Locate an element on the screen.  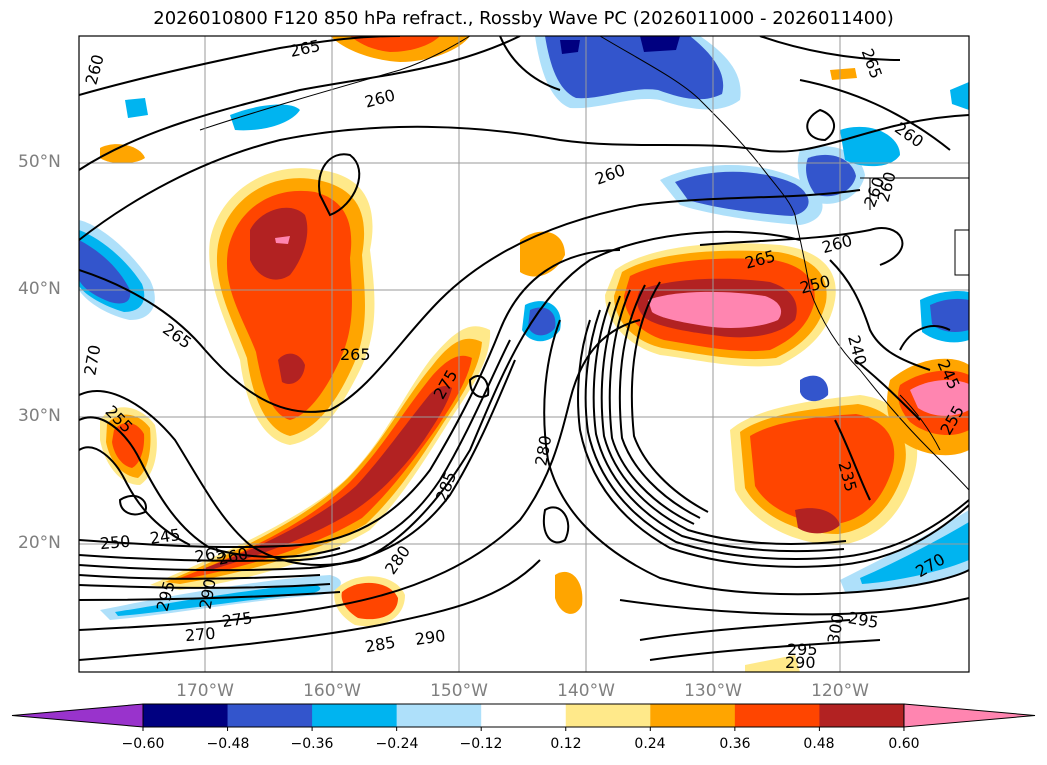
contour-label: 250 is located at coordinates (115, 543).